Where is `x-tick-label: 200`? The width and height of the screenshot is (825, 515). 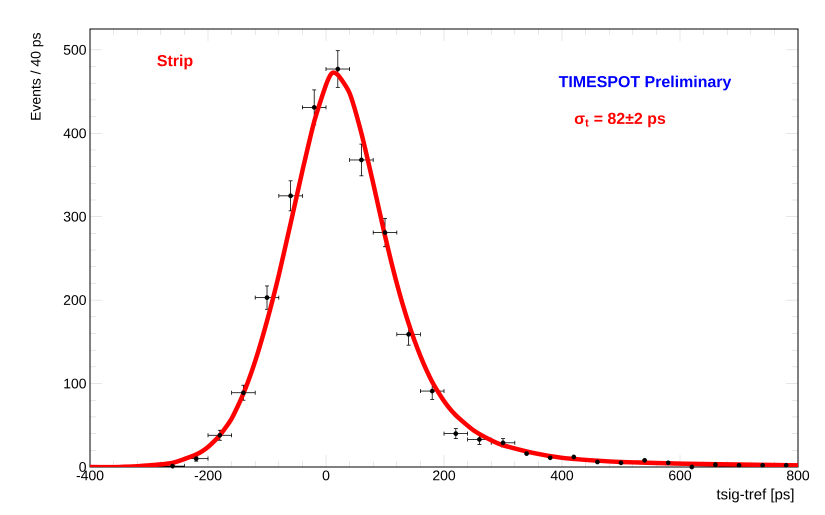
x-tick-label: 200 is located at coordinates (444, 475).